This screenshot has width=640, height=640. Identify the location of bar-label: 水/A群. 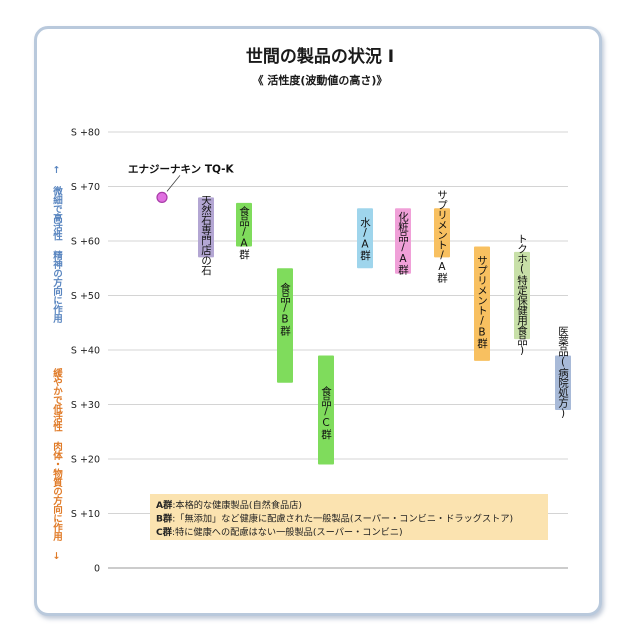
(365, 239).